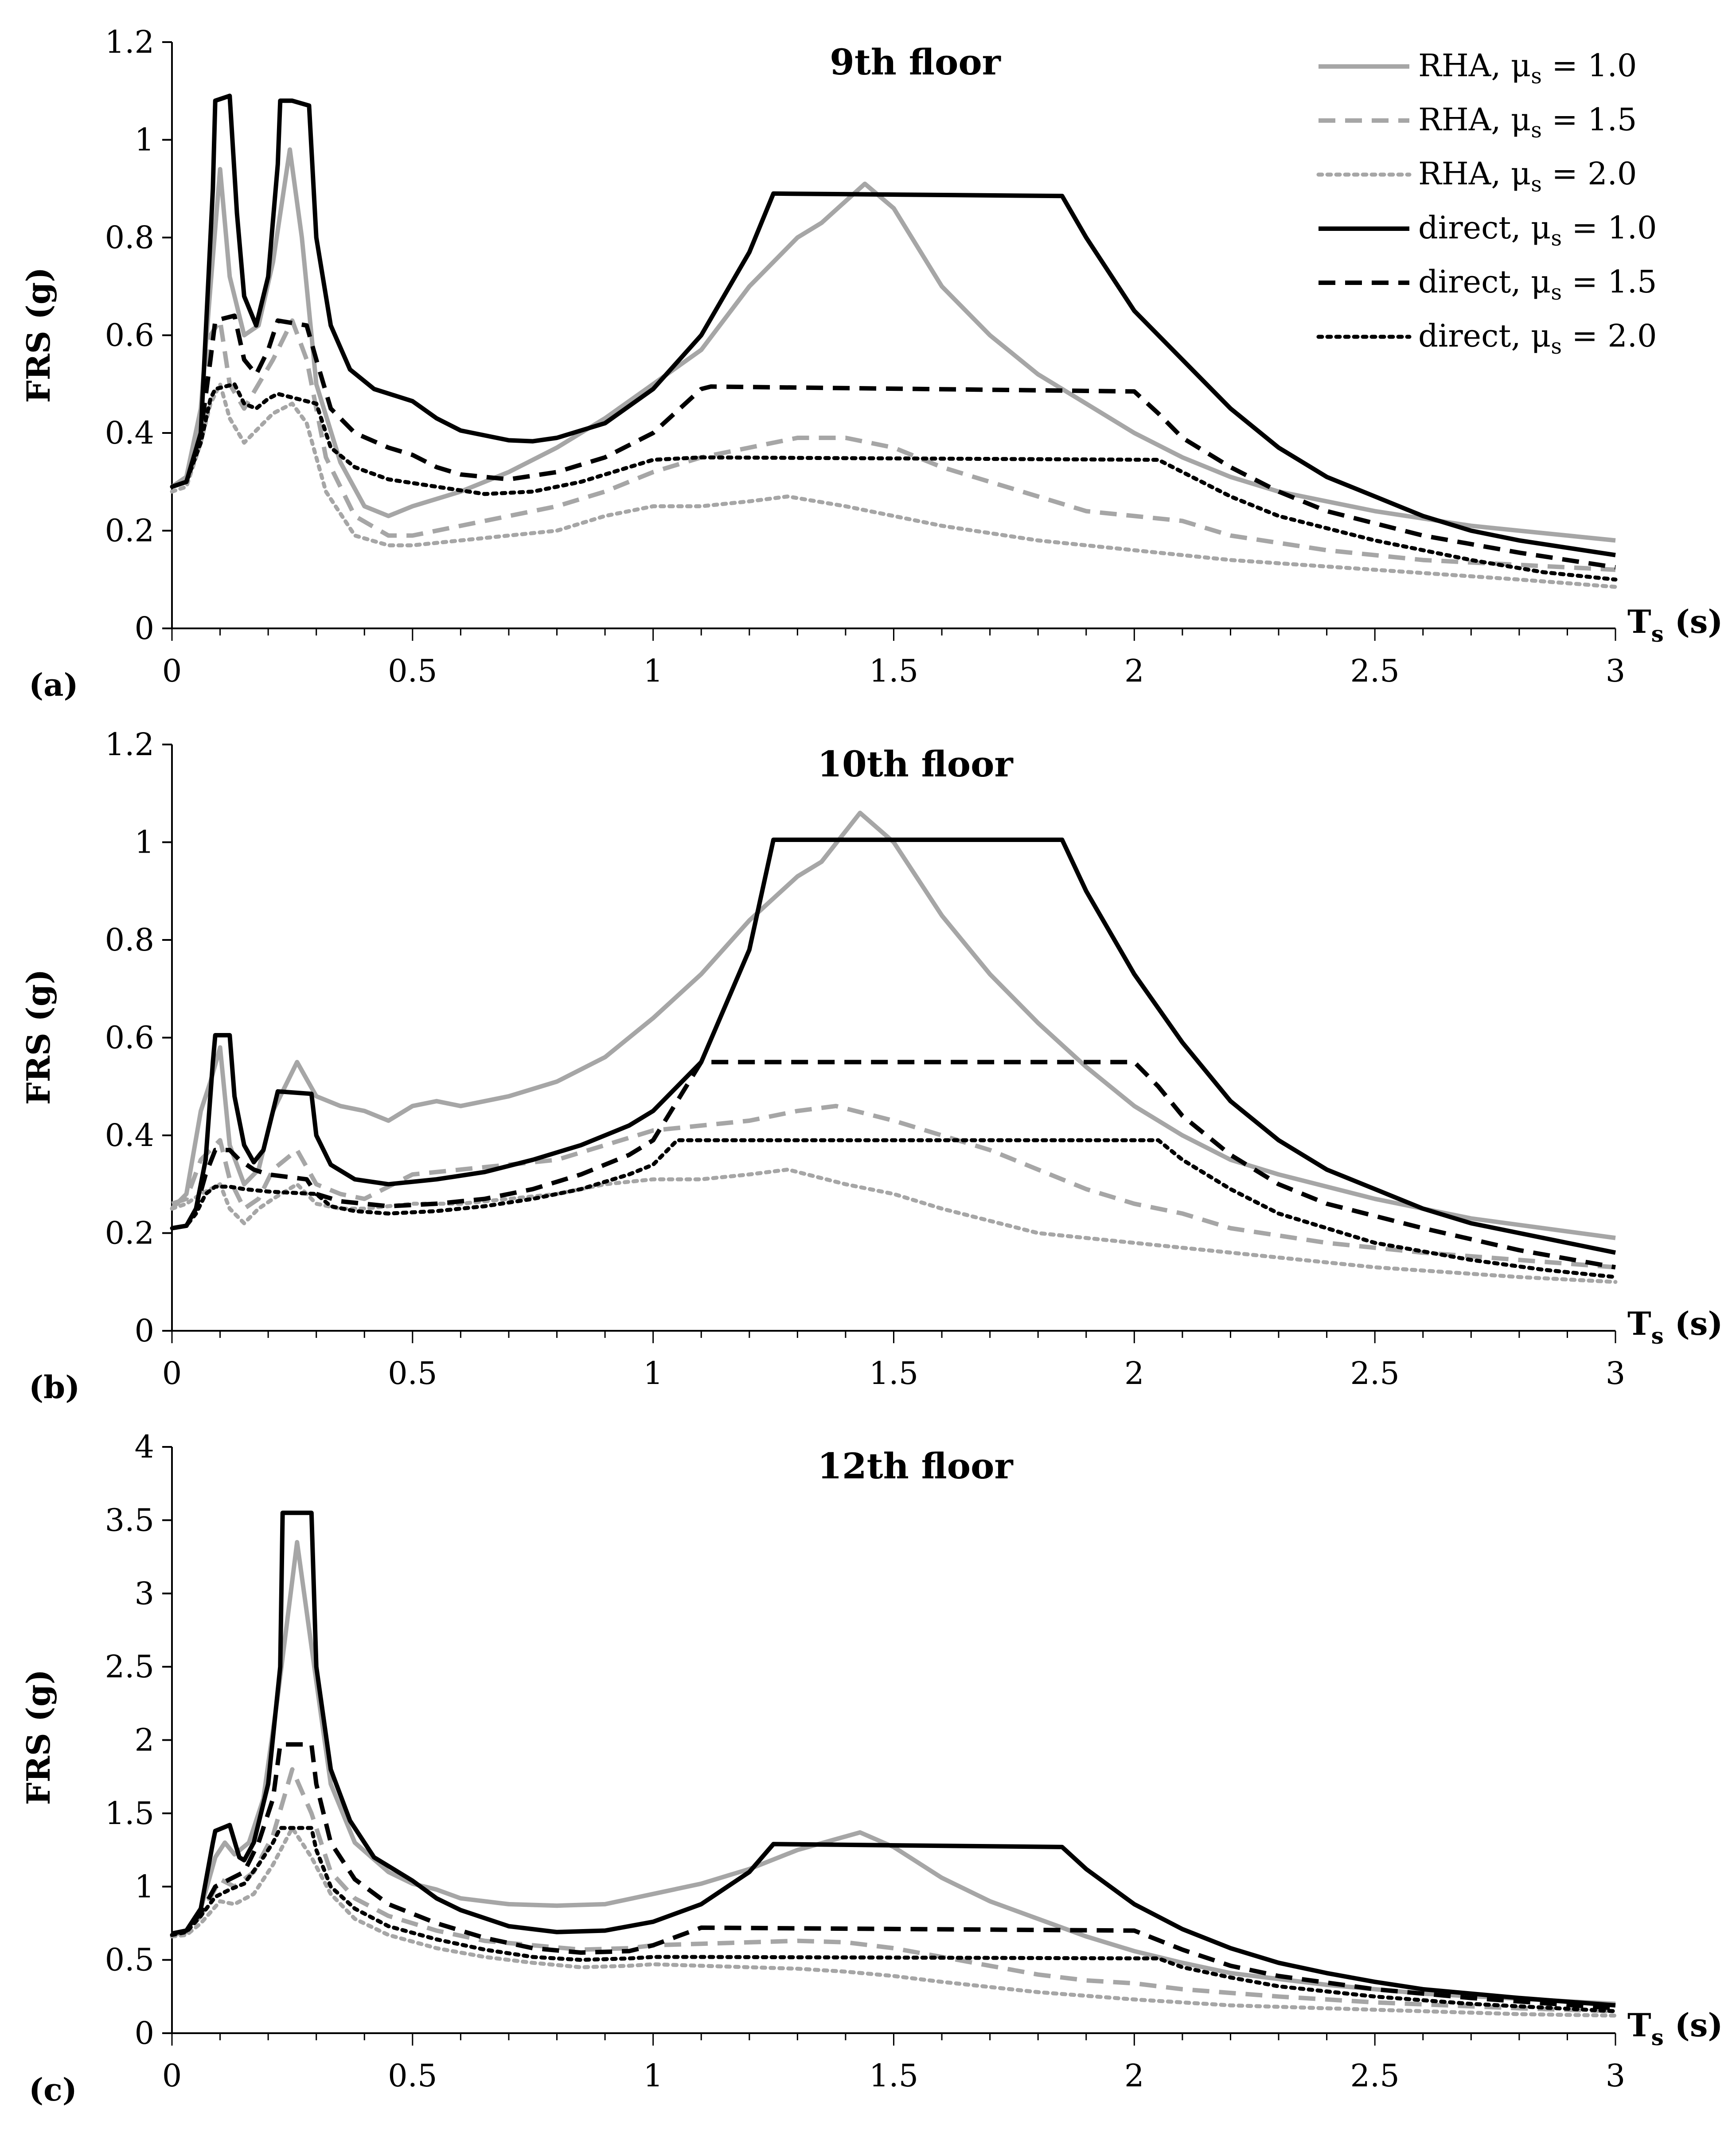 This screenshot has height=2136, width=1736. I want to click on legend-item-rha-1.5: RHA, μs = 1.5, so click(1478, 122).